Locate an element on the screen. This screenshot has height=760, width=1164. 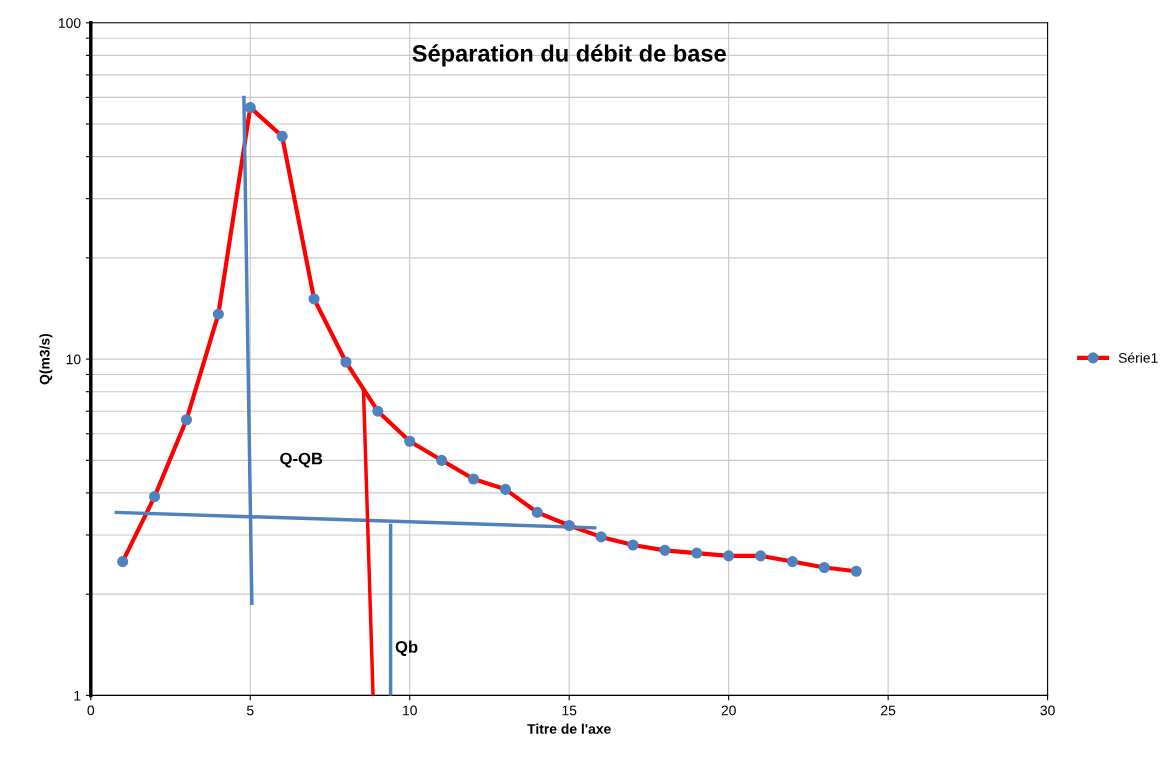
text: Séparation du débit de base is located at coordinates (569, 55).